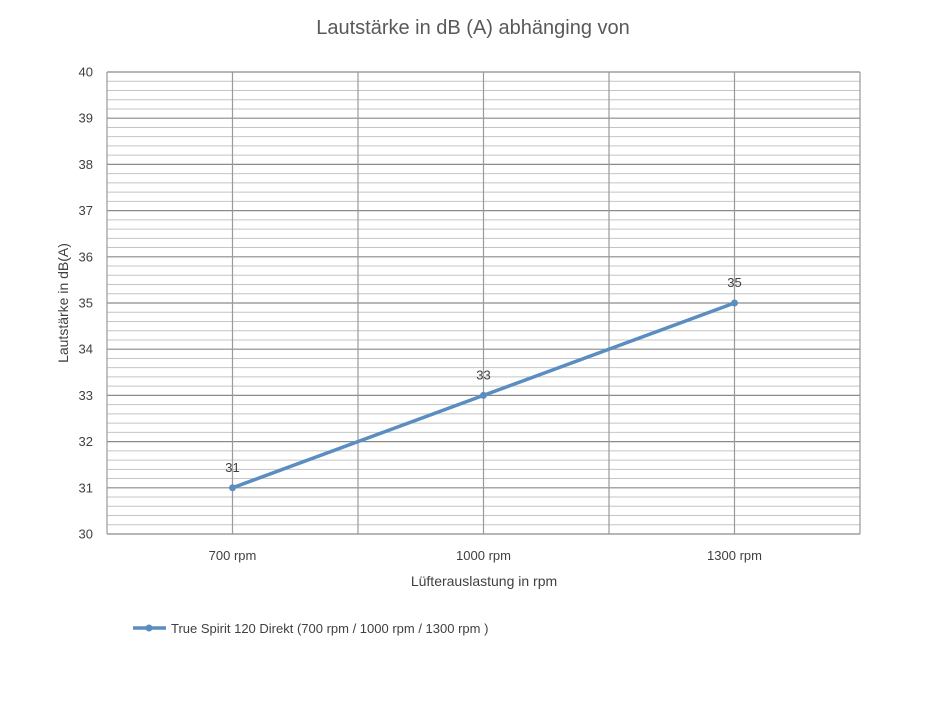 The width and height of the screenshot is (946, 725). What do you see at coordinates (63, 303) in the screenshot?
I see `y-axis-title: Lautstärke in dB(A)` at bounding box center [63, 303].